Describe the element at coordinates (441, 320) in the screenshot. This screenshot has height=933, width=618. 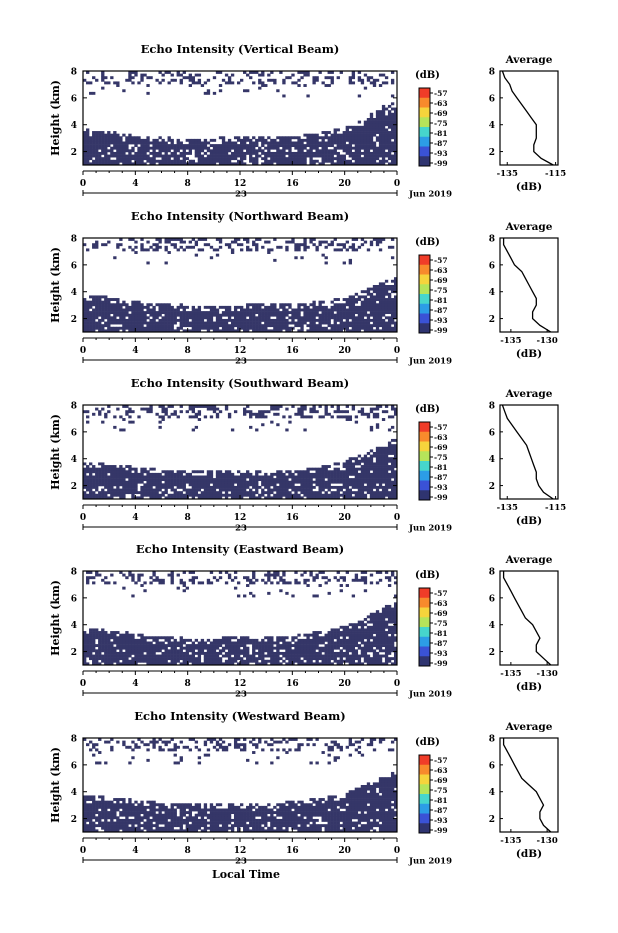
I see `colorbar-tick-label: -93` at that location.